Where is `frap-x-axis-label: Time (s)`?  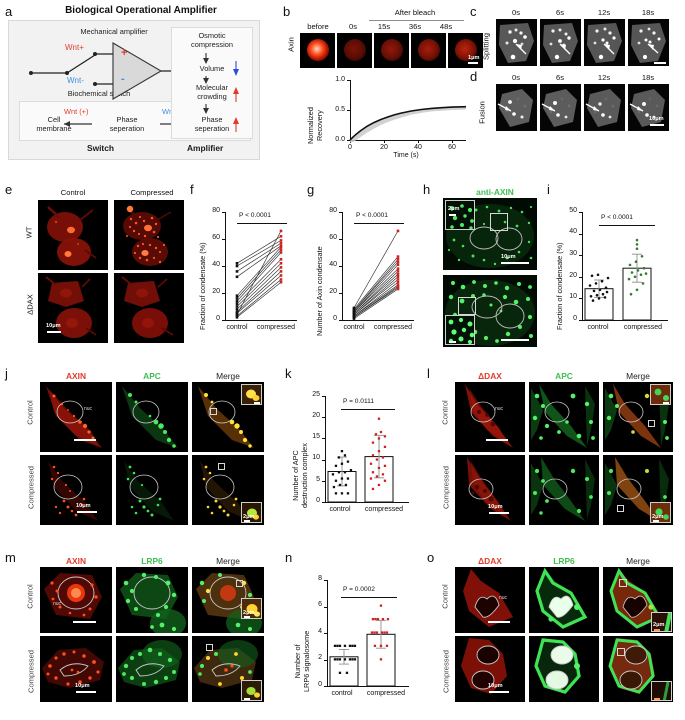 frap-x-axis-label: Time (s) is located at coordinates (406, 155).